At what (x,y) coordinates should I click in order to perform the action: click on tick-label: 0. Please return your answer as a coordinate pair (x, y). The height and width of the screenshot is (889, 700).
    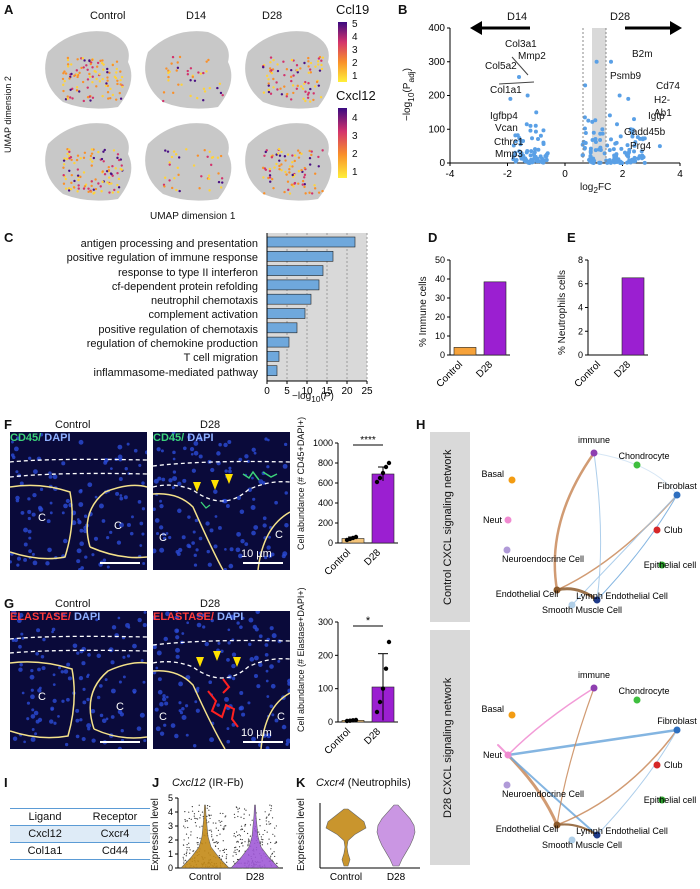
    Looking at the image, I should click on (442, 163).